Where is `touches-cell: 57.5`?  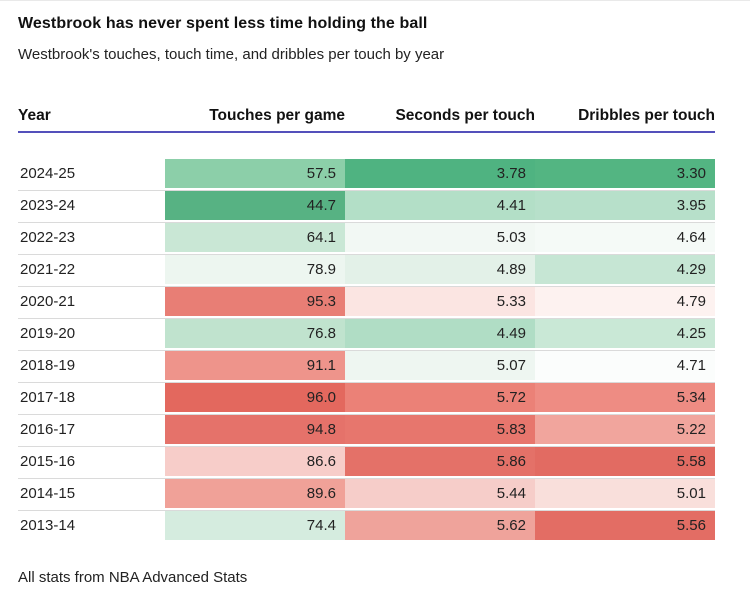
touches-cell: 57.5 is located at coordinates (255, 173).